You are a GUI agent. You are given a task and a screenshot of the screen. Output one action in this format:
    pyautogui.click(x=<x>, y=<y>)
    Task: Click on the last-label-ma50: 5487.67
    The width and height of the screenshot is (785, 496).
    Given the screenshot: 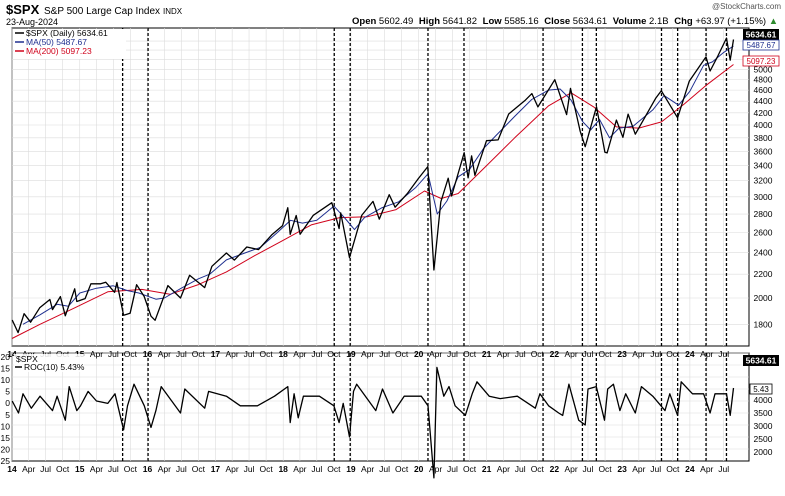 What is the action you would take?
    pyautogui.click(x=761, y=45)
    